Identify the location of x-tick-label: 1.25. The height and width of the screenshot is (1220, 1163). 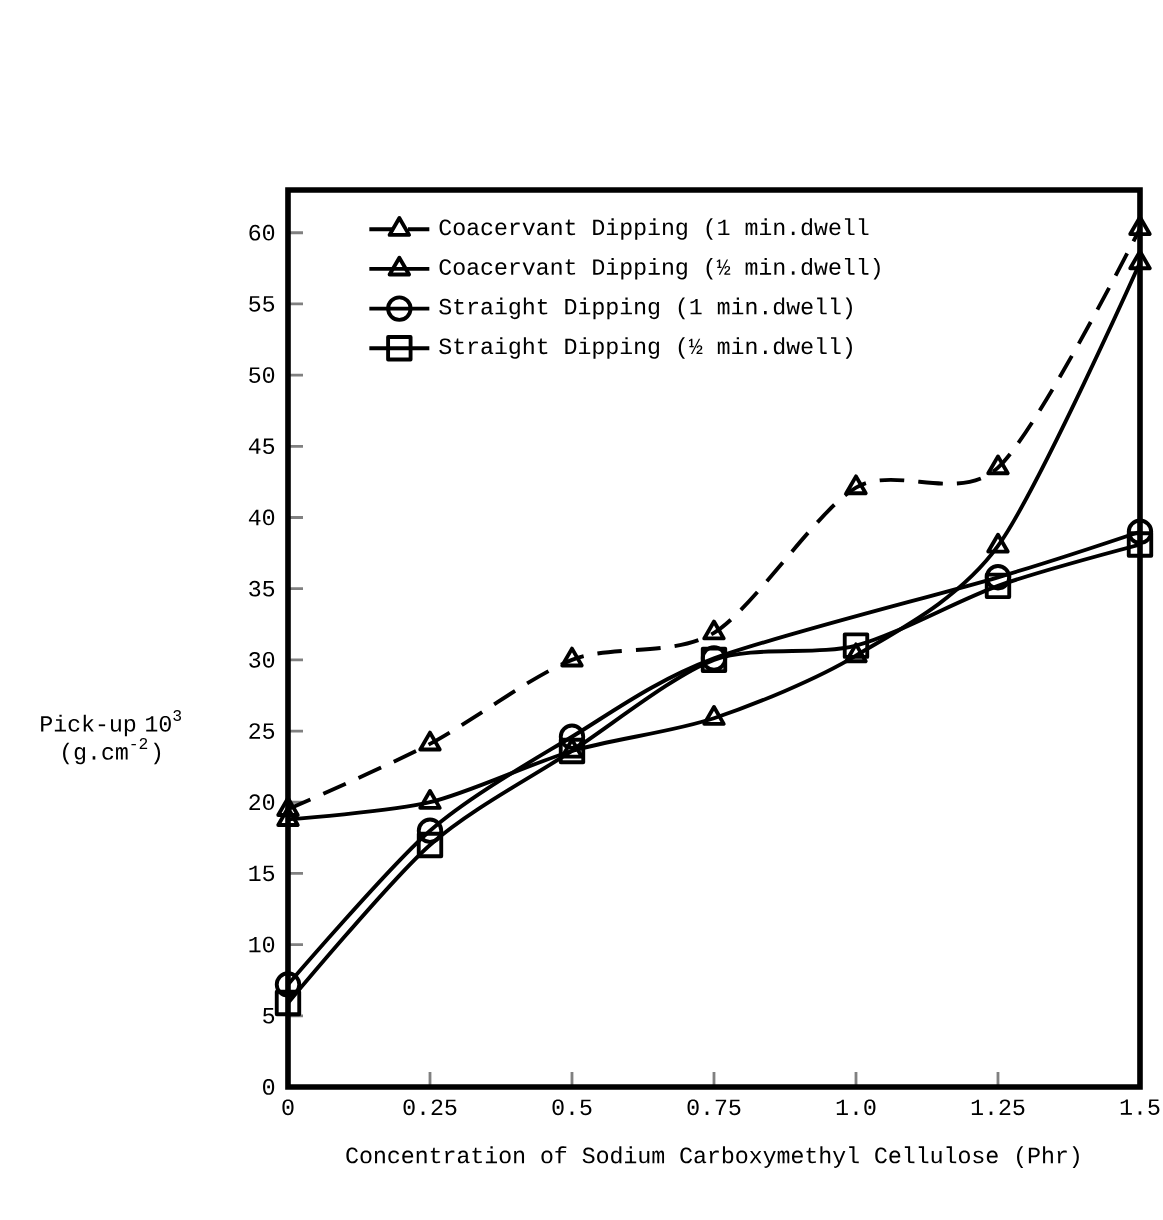
(998, 1107).